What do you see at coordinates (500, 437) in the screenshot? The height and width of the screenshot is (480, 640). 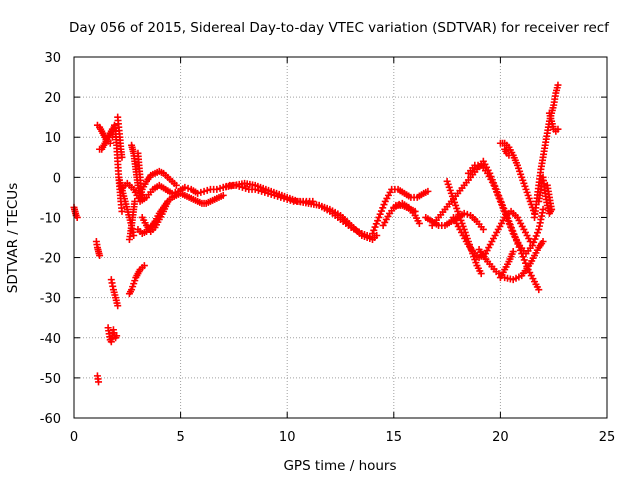 I see `x-tick-label: 20` at bounding box center [500, 437].